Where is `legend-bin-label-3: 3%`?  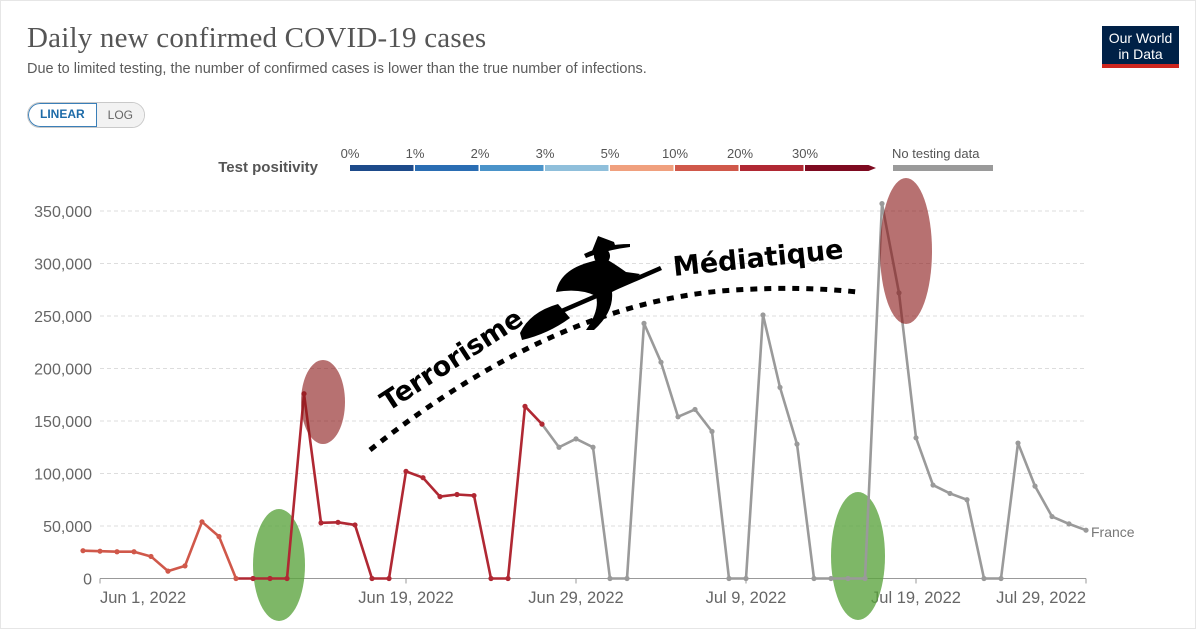
legend-bin-label-3: 3% is located at coordinates (545, 153).